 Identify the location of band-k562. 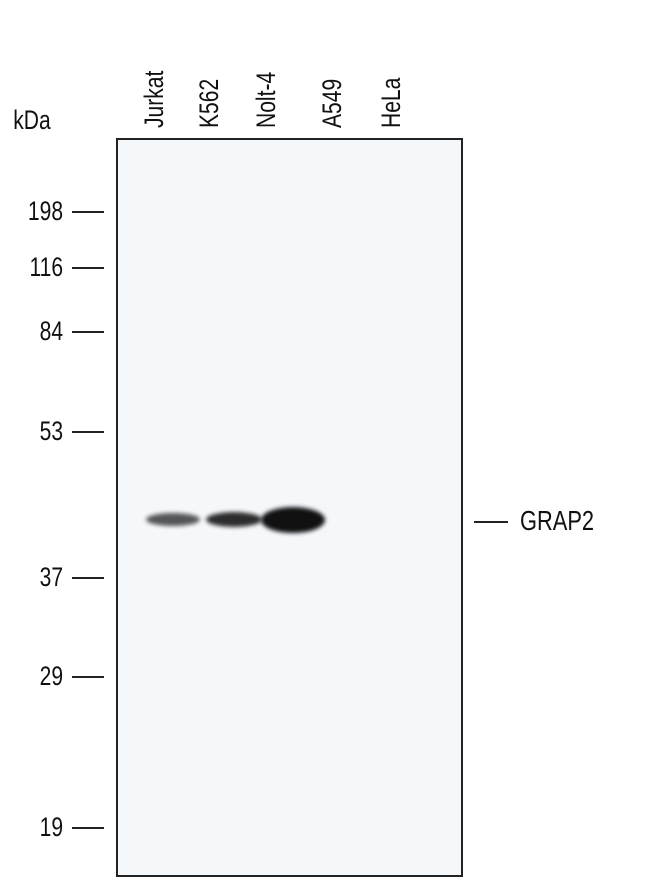
(234, 519).